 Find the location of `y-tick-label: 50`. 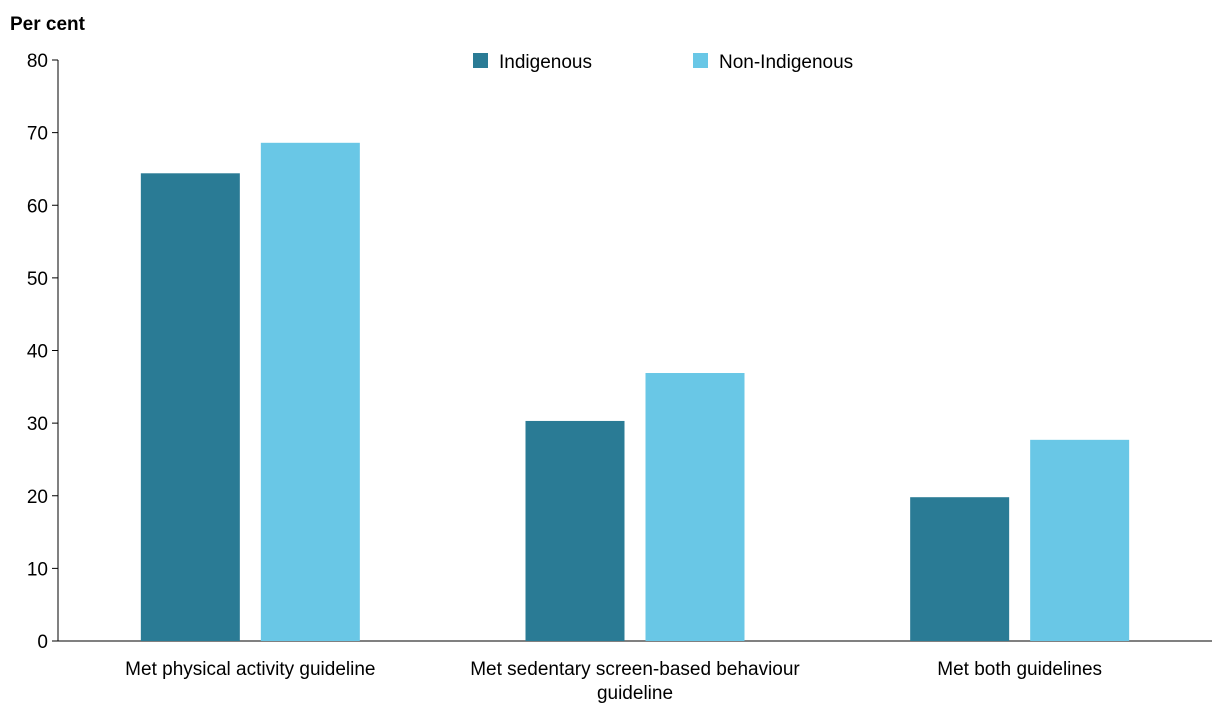

y-tick-label: 50 is located at coordinates (37, 279).